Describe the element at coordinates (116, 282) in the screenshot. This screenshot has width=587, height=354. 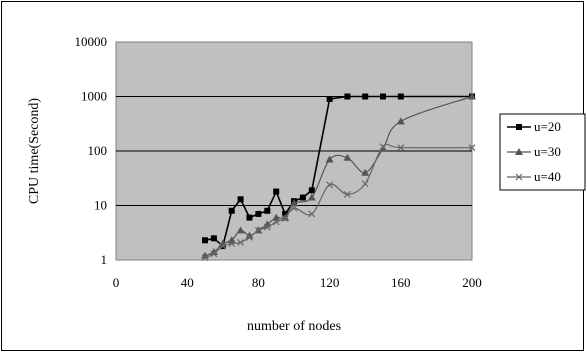
I see `x-tick-label: 0` at that location.